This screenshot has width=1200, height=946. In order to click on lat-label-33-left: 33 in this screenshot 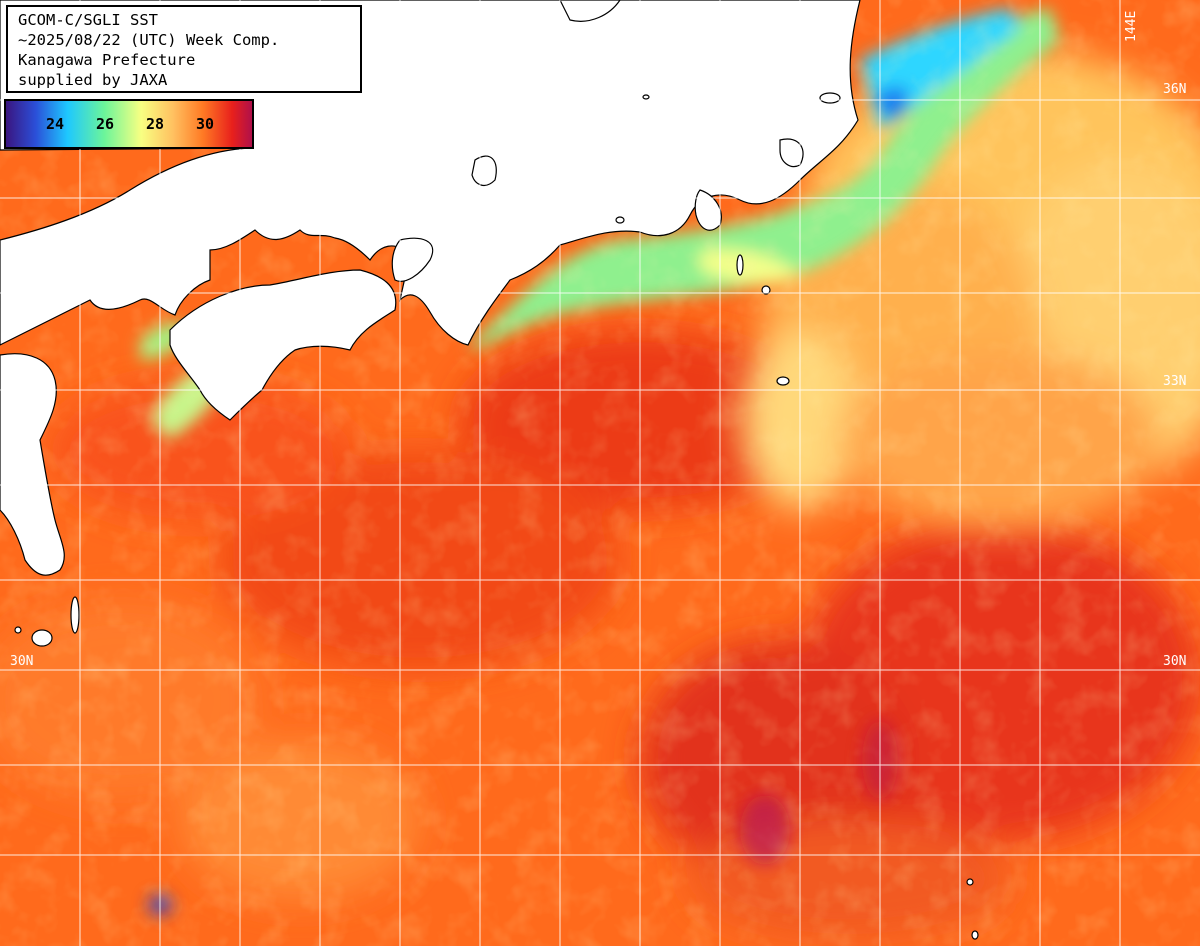, I will do `click(18, 381)`.